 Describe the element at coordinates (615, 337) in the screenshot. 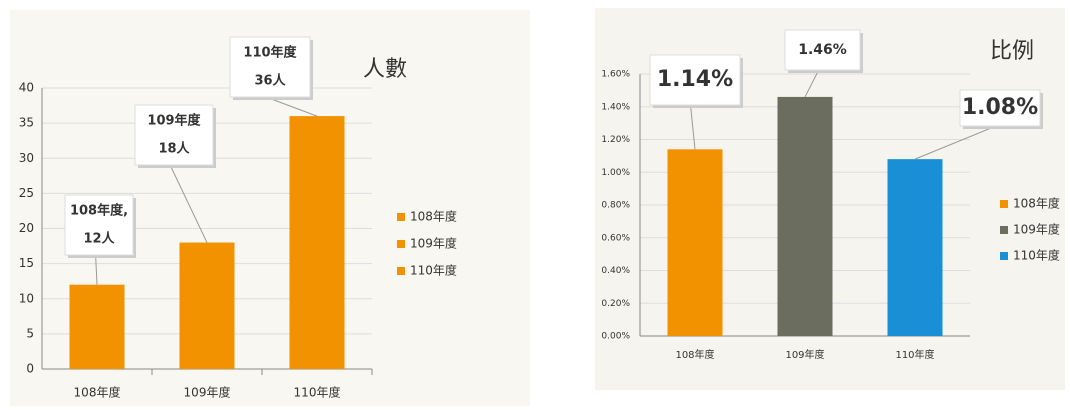

I see `y-tick-label: 0.00%` at that location.